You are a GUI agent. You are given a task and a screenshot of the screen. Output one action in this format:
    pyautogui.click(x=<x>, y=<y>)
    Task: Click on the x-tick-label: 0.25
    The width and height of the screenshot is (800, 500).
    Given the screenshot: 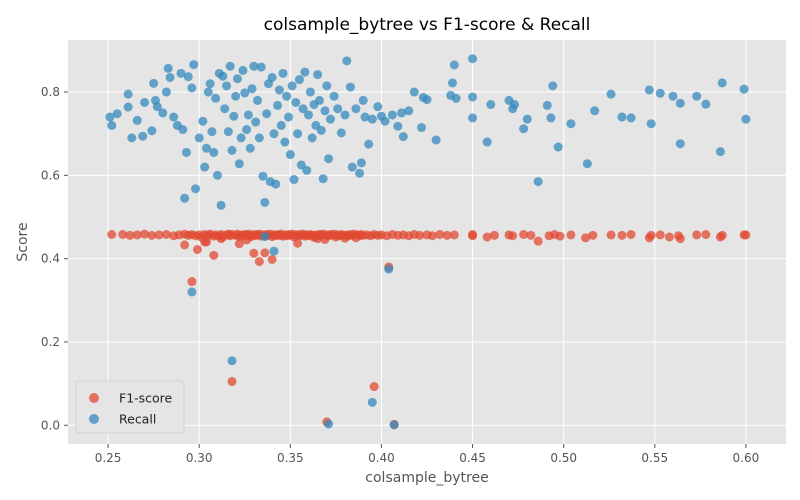 What is the action you would take?
    pyautogui.click(x=108, y=458)
    